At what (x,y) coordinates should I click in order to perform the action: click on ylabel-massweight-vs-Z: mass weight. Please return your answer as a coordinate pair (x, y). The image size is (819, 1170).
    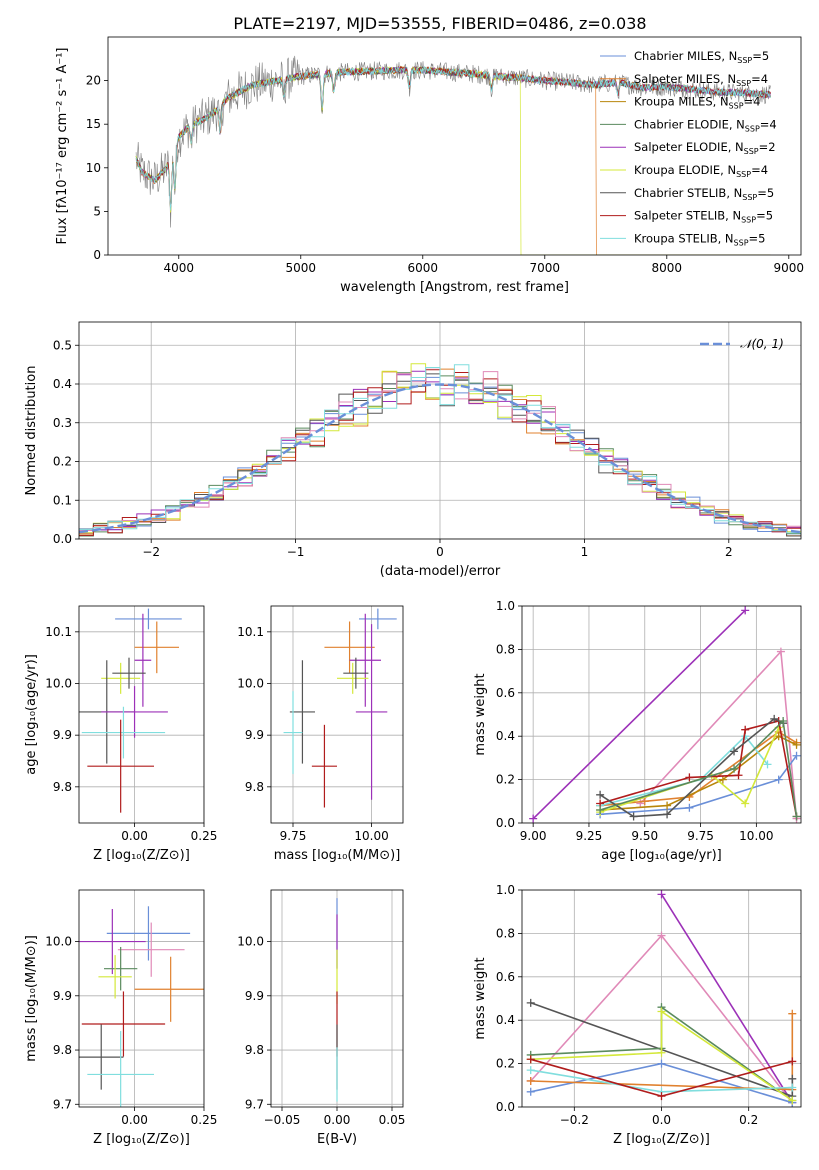
    Looking at the image, I should click on (480, 998).